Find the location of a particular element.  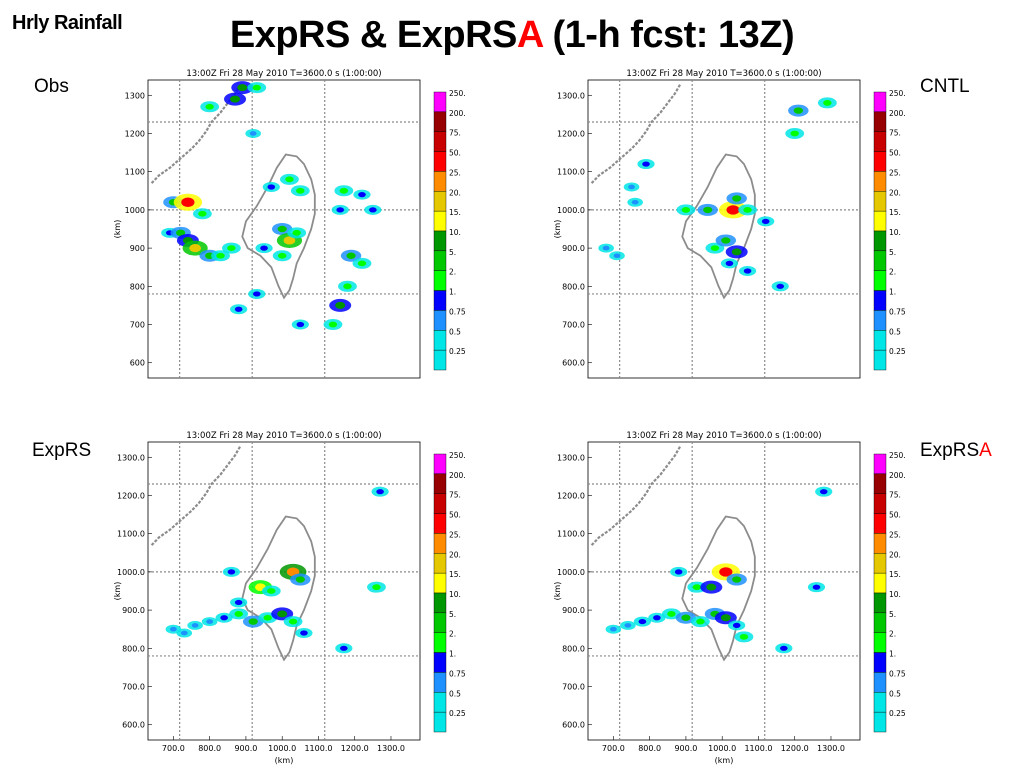

panel-label-accent: A is located at coordinates (985, 450).